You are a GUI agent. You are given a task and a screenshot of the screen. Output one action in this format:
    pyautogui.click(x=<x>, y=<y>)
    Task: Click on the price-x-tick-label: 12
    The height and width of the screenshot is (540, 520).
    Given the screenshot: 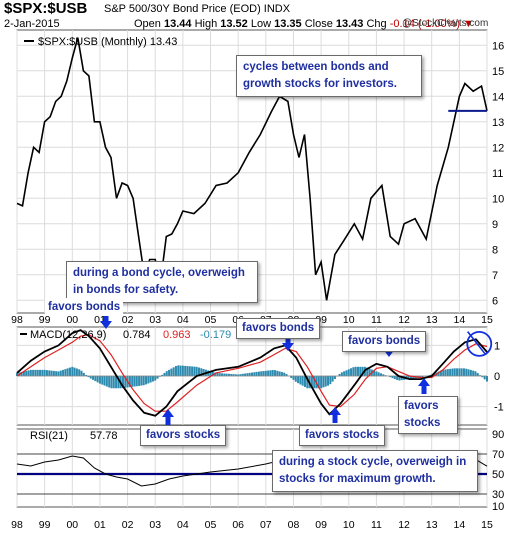 What is the action you would take?
    pyautogui.click(x=404, y=320)
    